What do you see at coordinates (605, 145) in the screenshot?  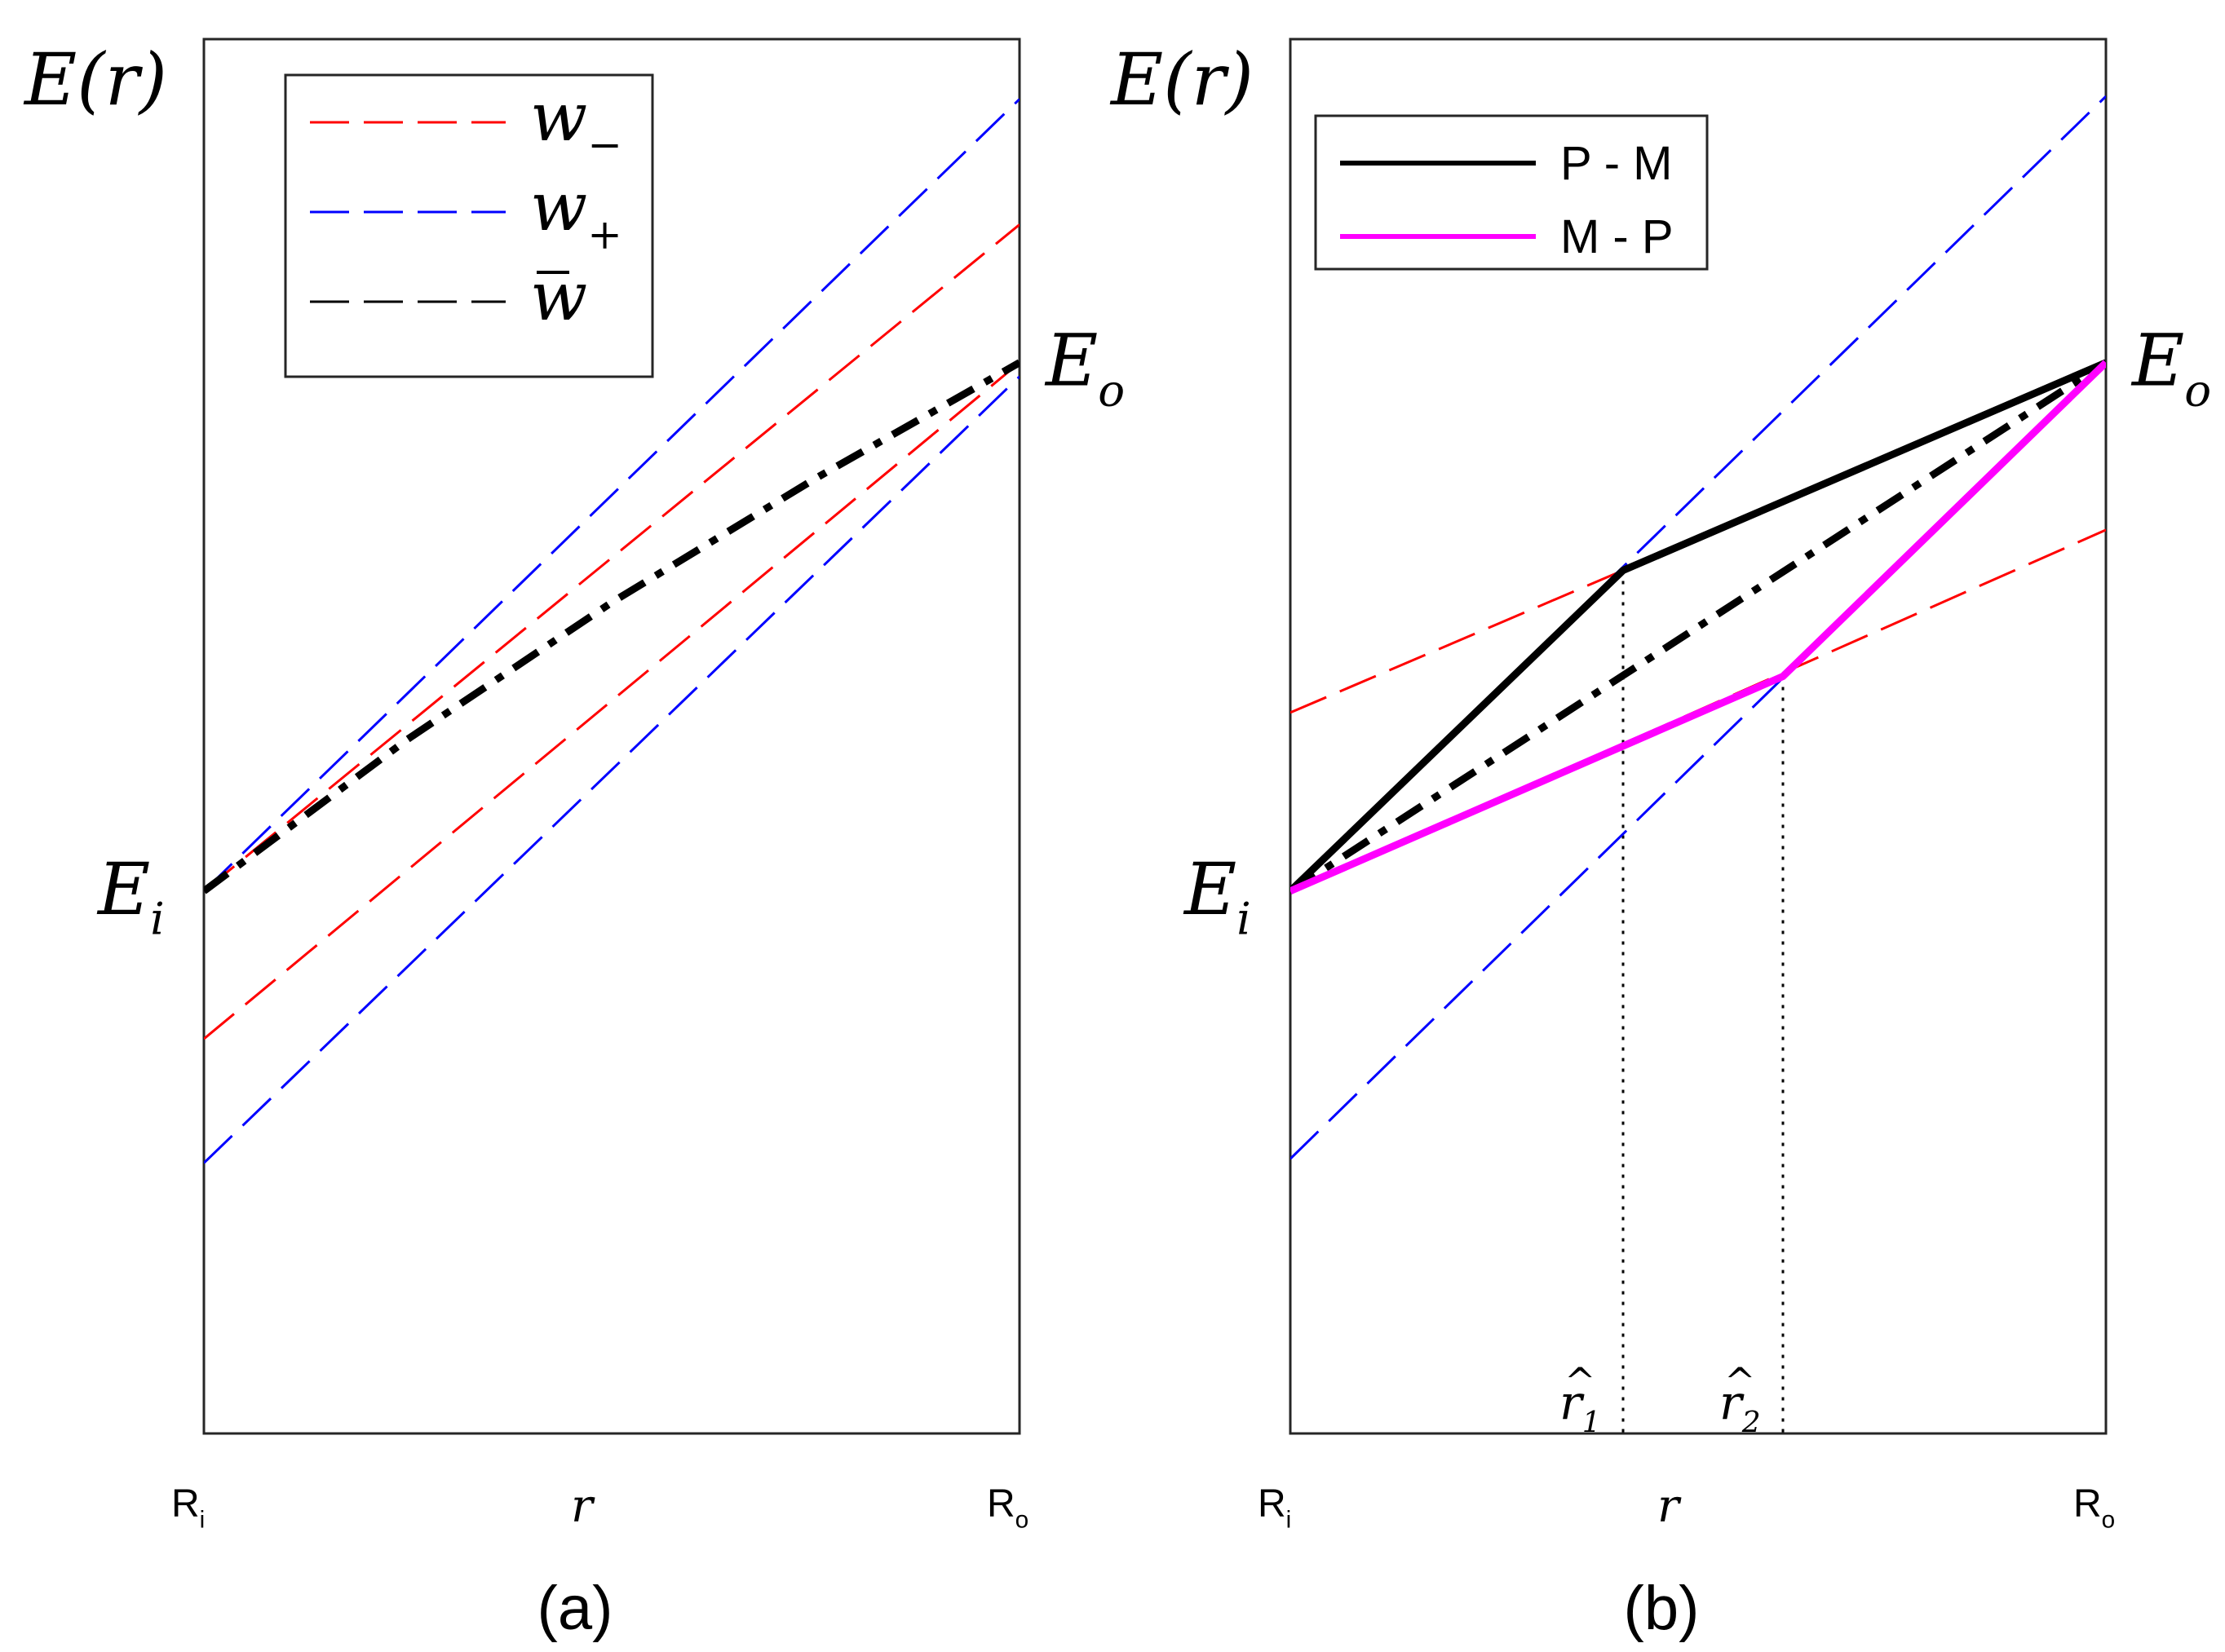 I see `legend-label-1-sub: −` at bounding box center [605, 145].